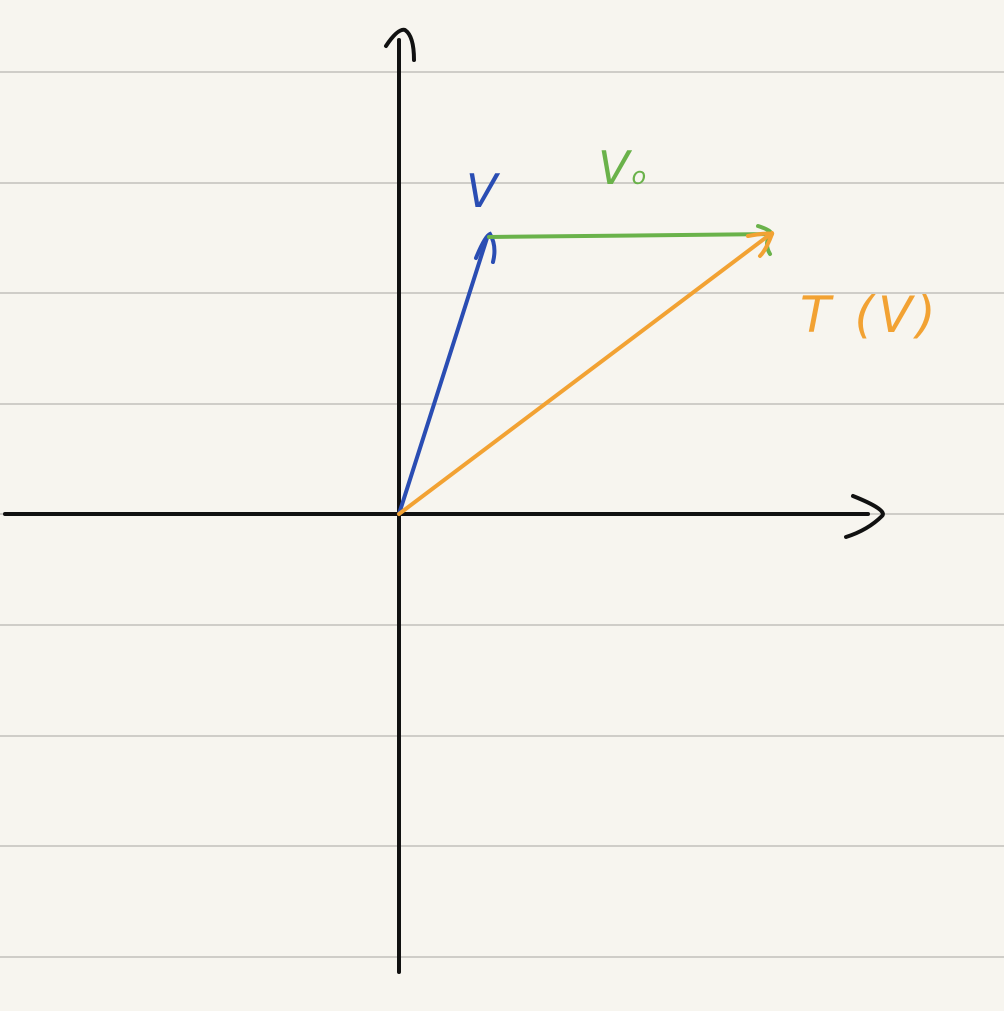 The image size is (1004, 1011). Describe the element at coordinates (400, 44) in the screenshot. I see `y-axis-arrowhead` at that location.